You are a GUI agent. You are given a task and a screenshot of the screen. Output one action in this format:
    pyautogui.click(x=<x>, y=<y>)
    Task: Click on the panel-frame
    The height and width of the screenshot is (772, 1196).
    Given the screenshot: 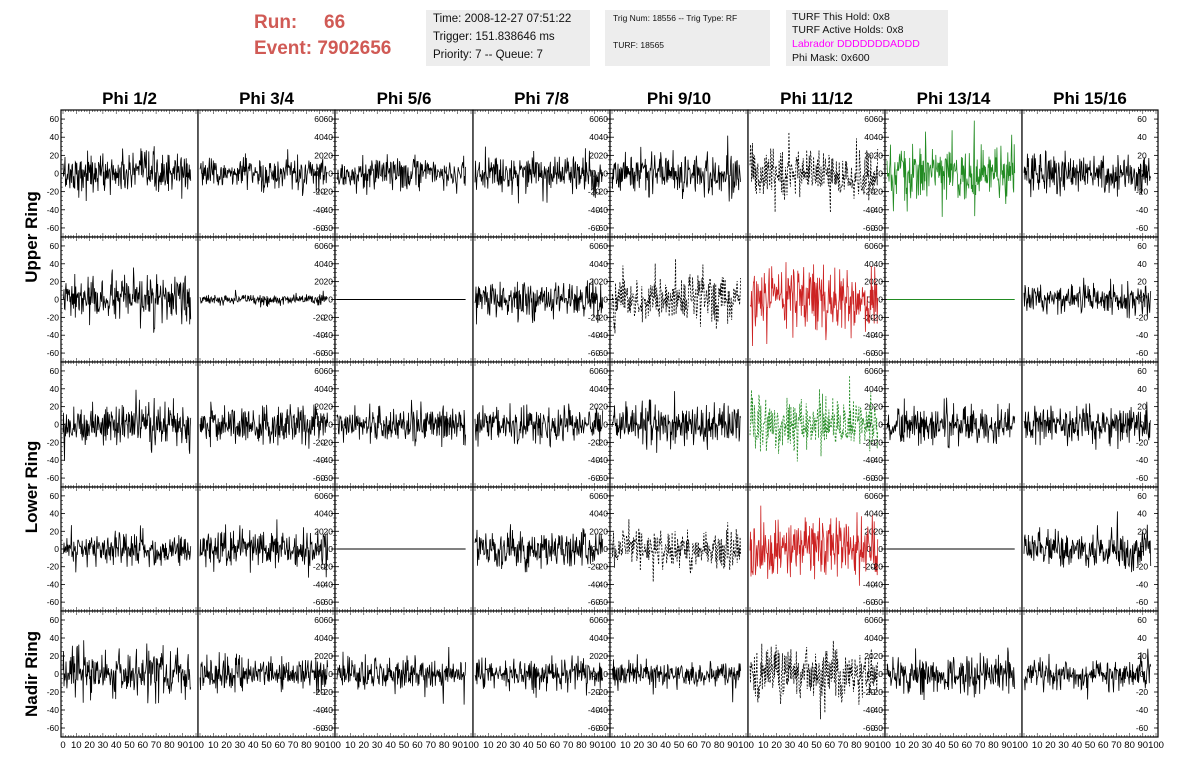 What is the action you would take?
    pyautogui.click(x=816, y=674)
    